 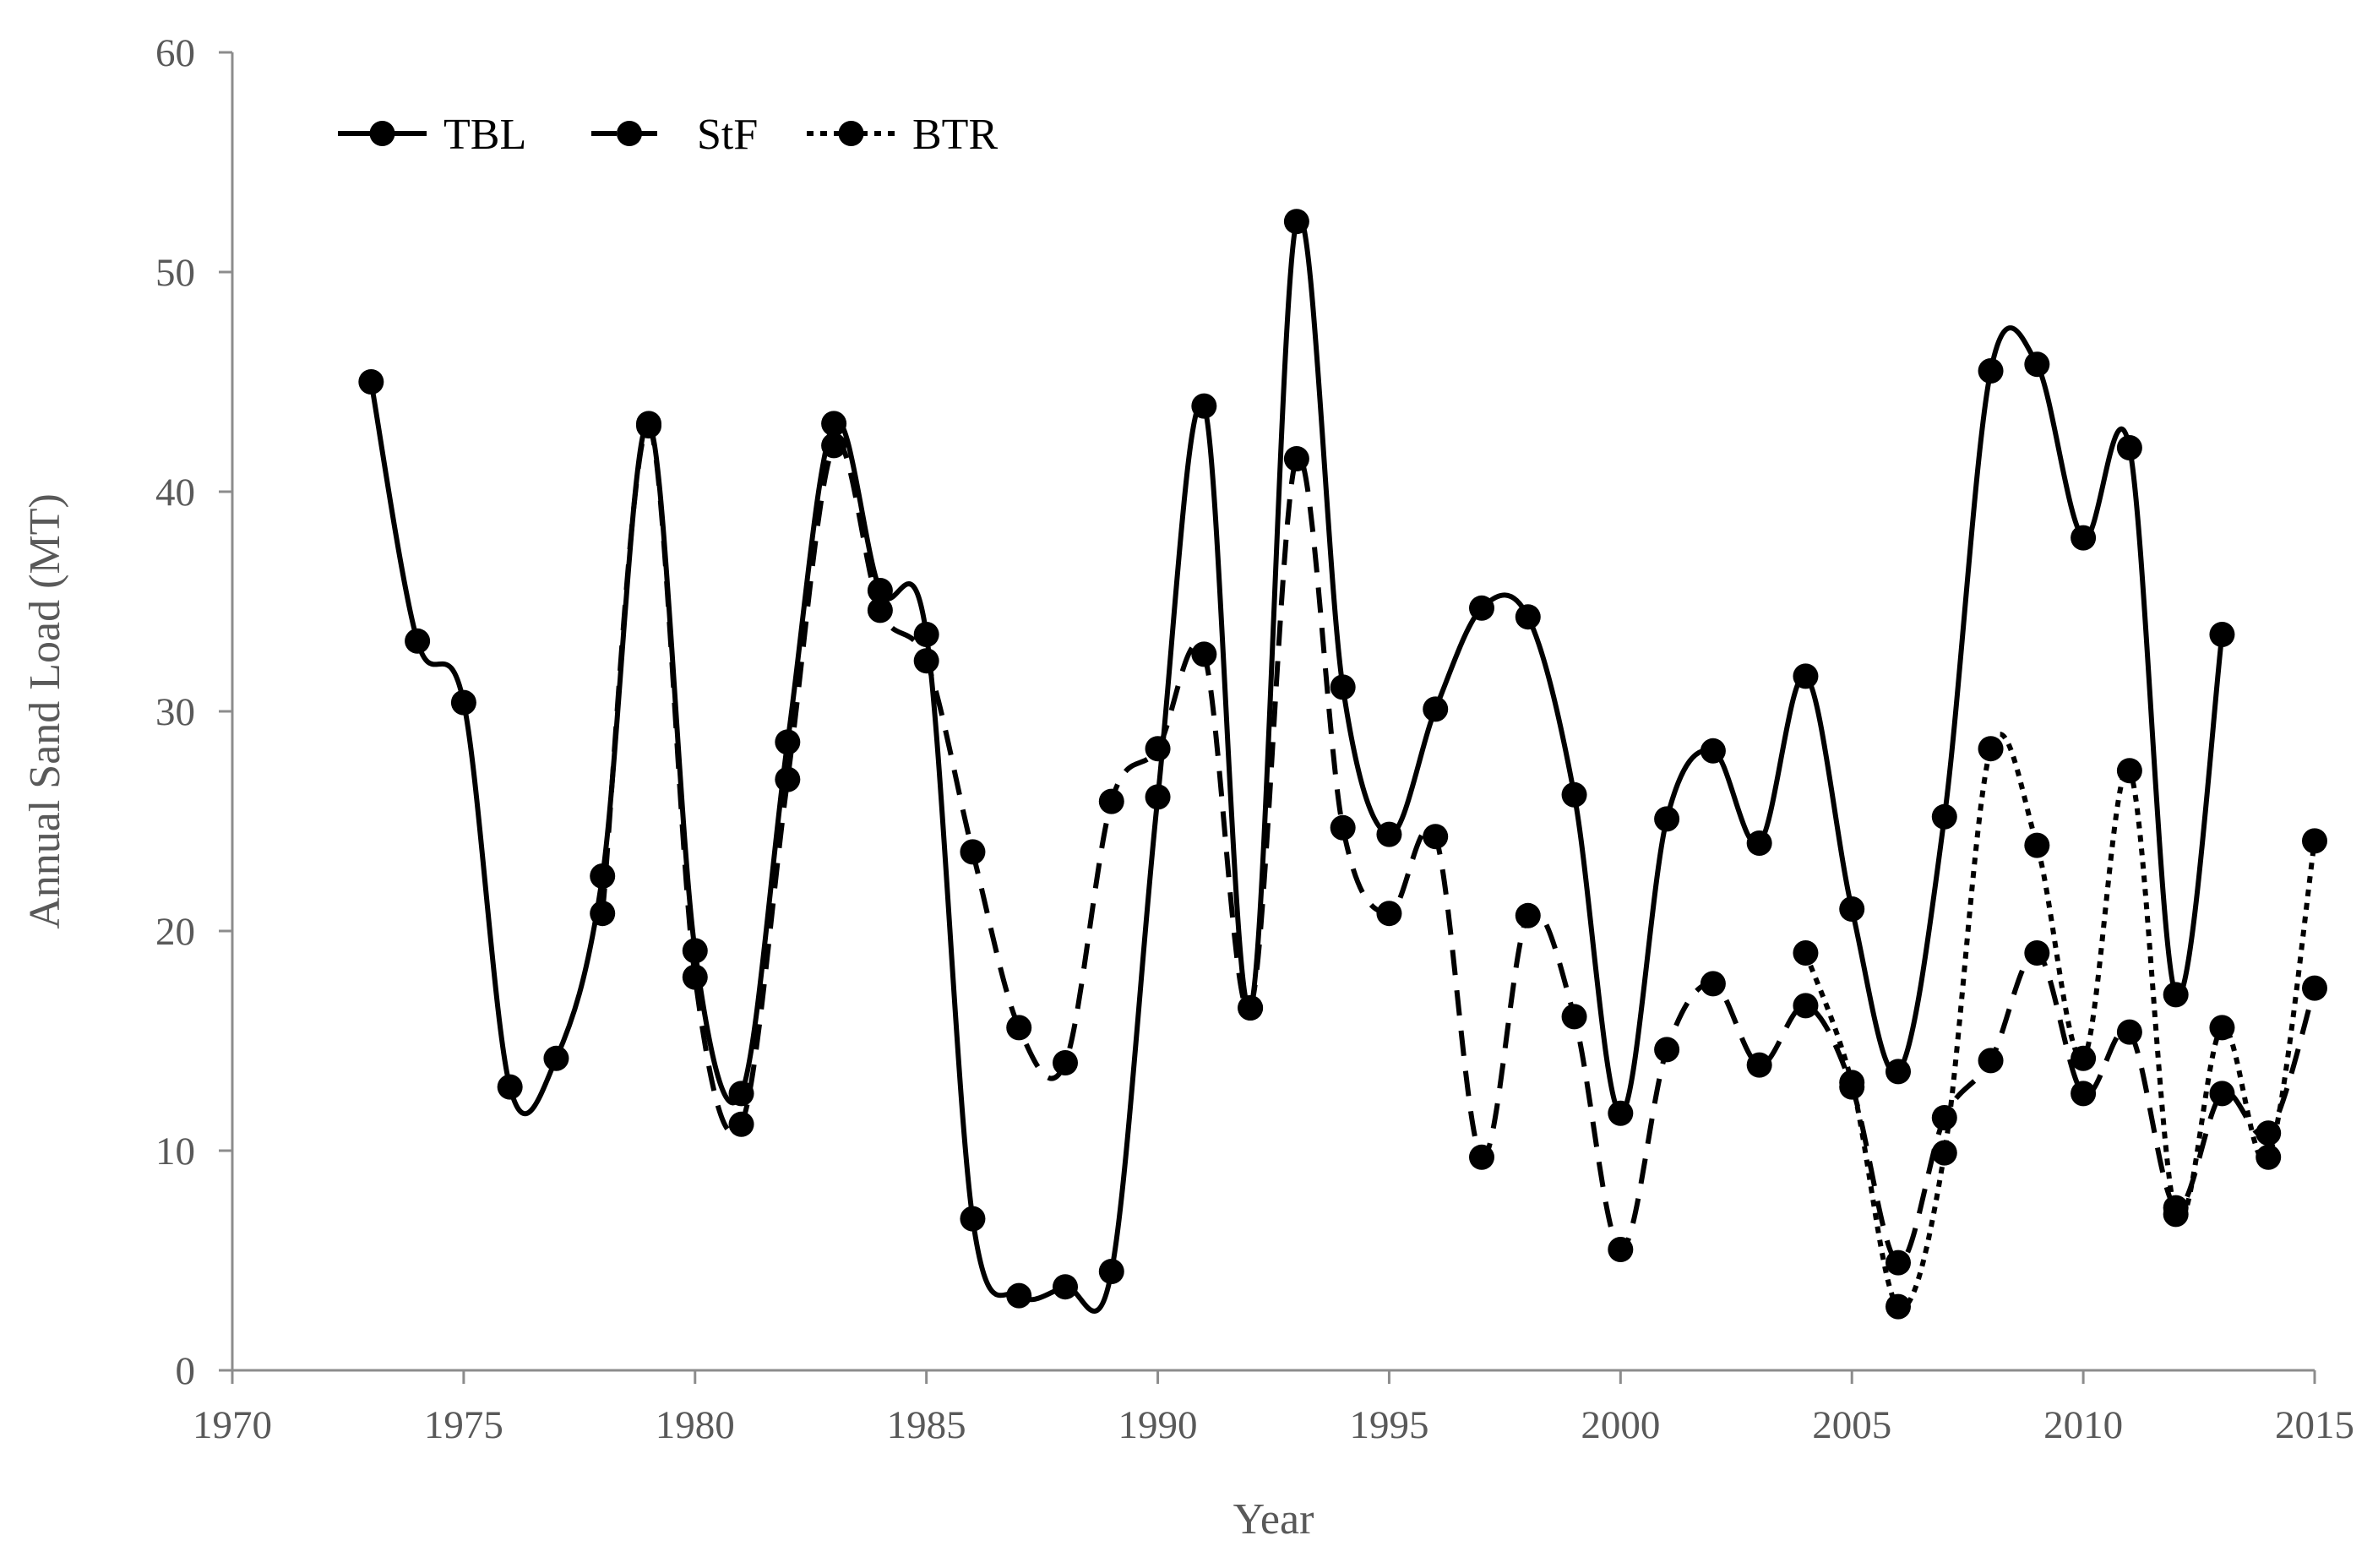 What do you see at coordinates (674, 135) in the screenshot?
I see `legend-item-stf: StF` at bounding box center [674, 135].